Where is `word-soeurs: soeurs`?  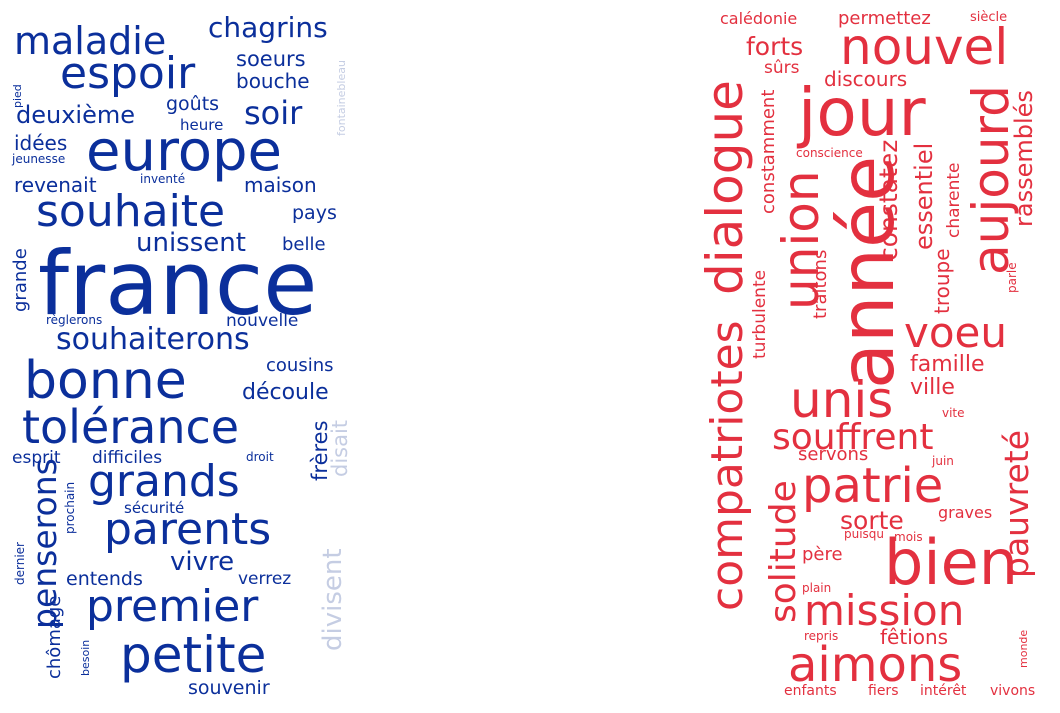 word-soeurs: soeurs is located at coordinates (271, 59).